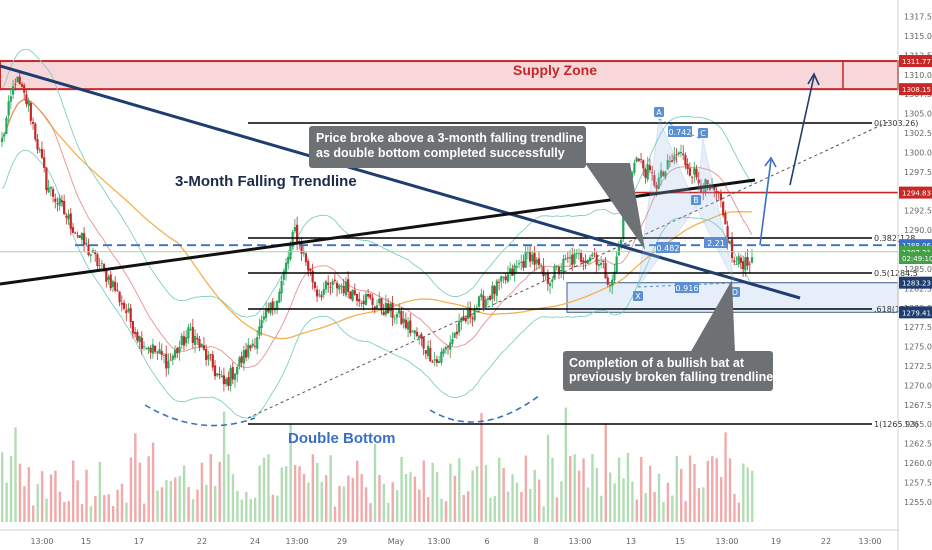 Image resolution: width=932 pixels, height=550 pixels. Describe the element at coordinates (916, 284) in the screenshot. I see `price-axis-tag-label: 1283.23` at that location.